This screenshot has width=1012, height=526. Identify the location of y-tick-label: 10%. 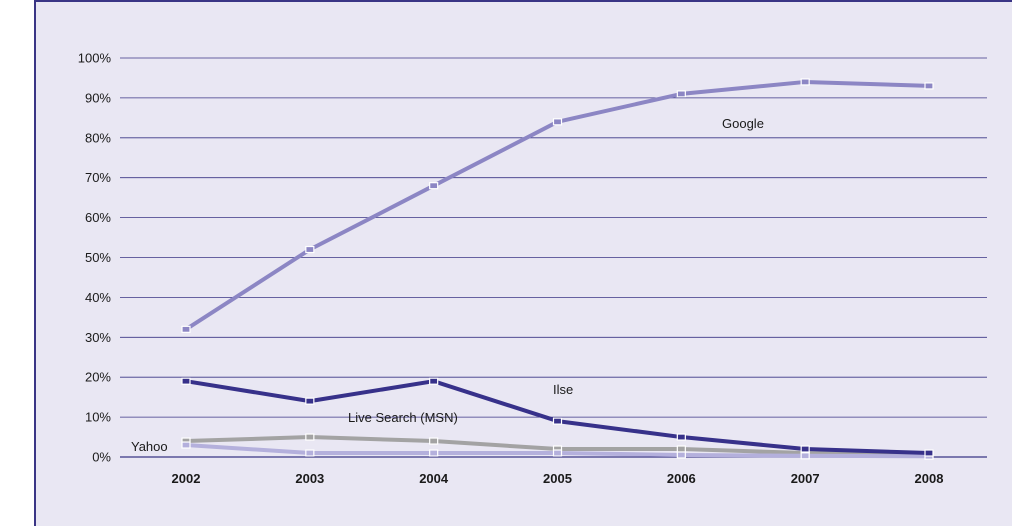
(98, 417).